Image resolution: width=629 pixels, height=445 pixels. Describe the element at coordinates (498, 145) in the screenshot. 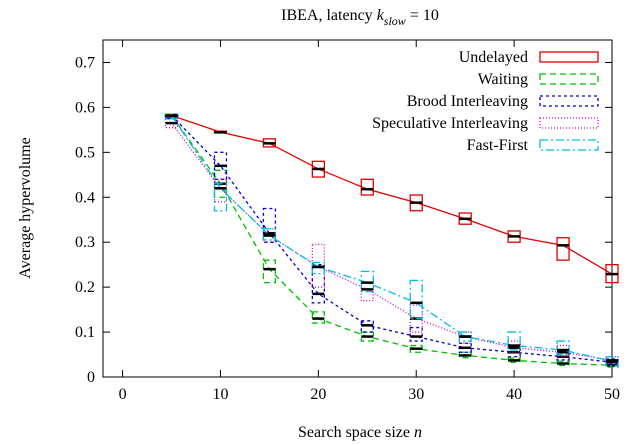

I see `legend-label: Fast-First` at that location.